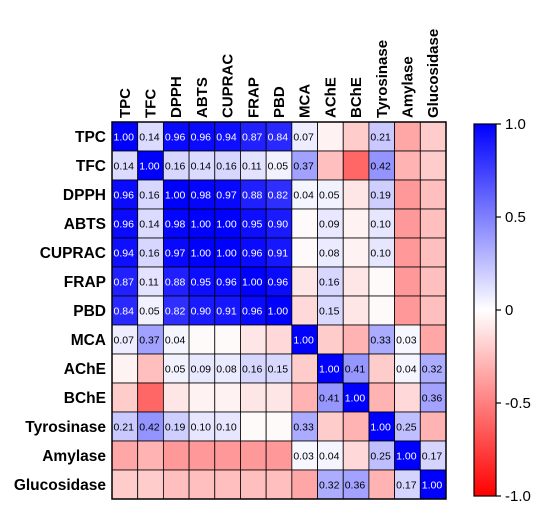 Image resolution: width=550 pixels, height=518 pixels. Describe the element at coordinates (380, 138) in the screenshot. I see `cell-value: 0.21` at that location.